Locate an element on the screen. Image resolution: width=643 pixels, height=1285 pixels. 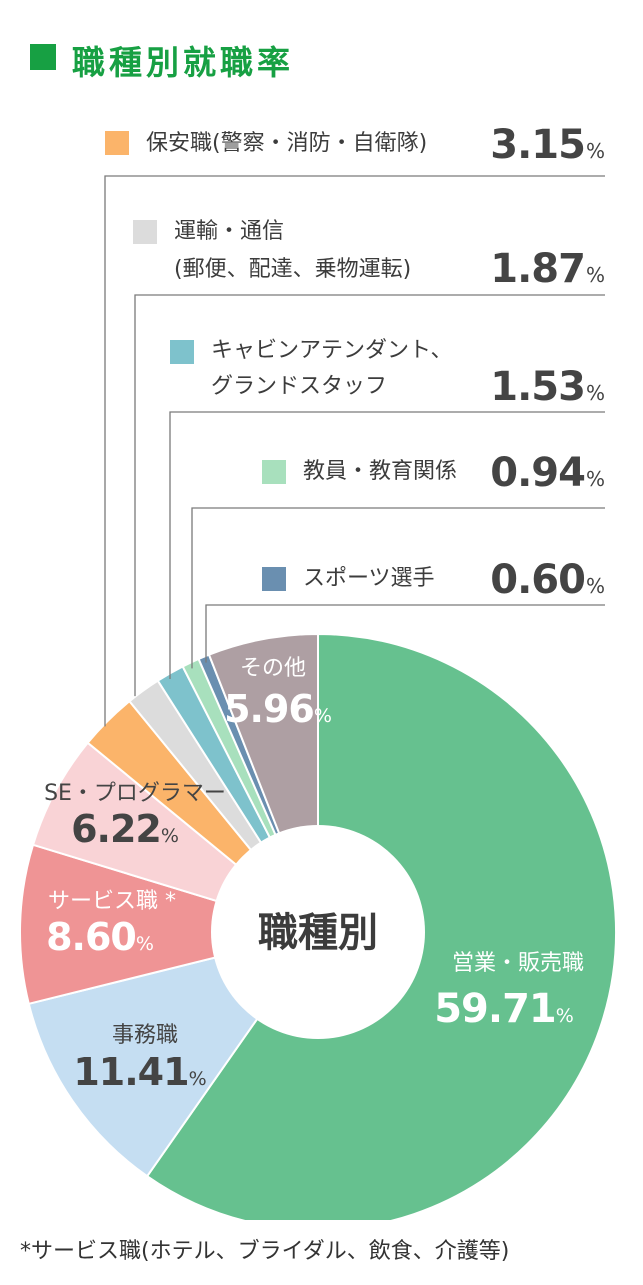
legend-label: 教員・教育関係 is located at coordinates (380, 471).